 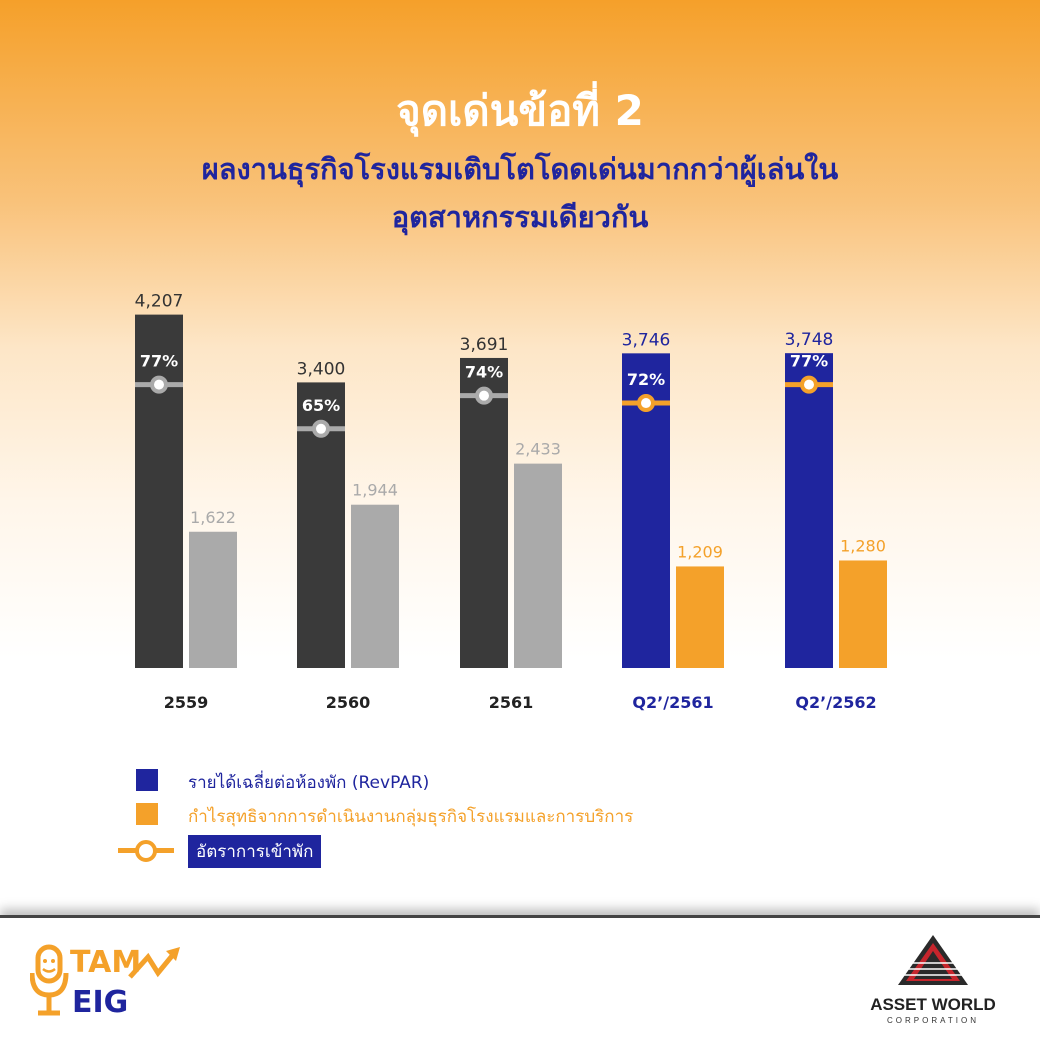 I want to click on data-label-profit: 2,433, so click(x=538, y=449).